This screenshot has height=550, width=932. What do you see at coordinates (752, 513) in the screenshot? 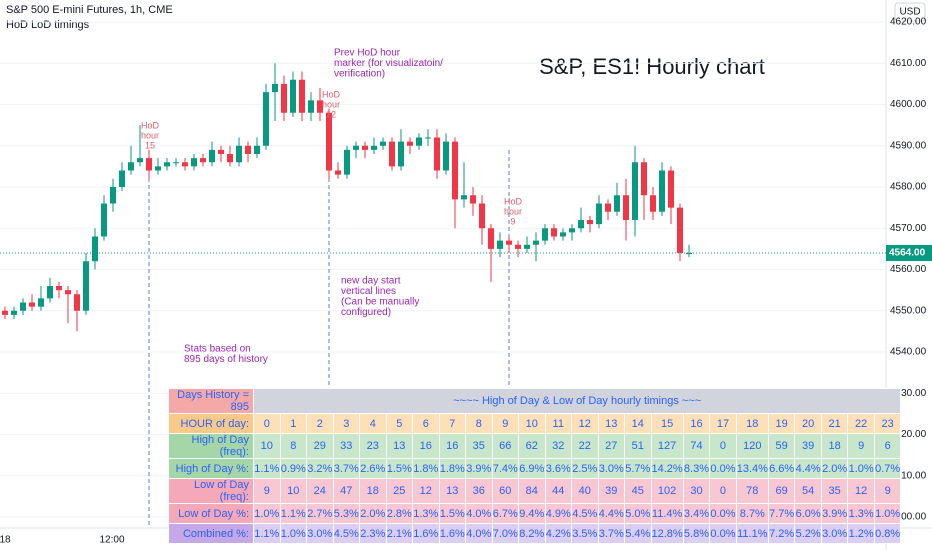
I see `table-cell: 8.7%` at bounding box center [752, 513].